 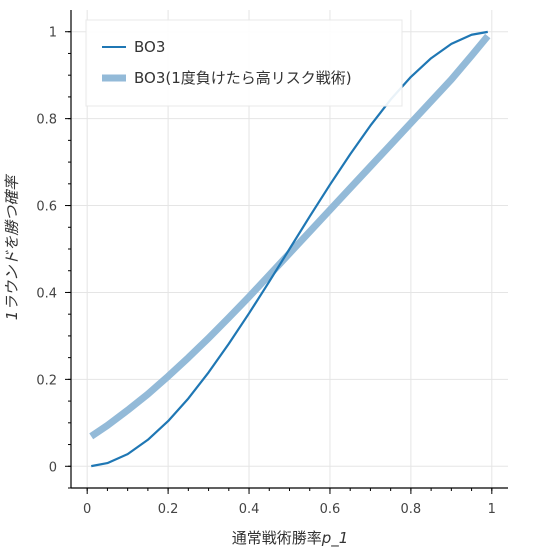 What do you see at coordinates (492, 509) in the screenshot?
I see `x-tick-label: 1` at bounding box center [492, 509].